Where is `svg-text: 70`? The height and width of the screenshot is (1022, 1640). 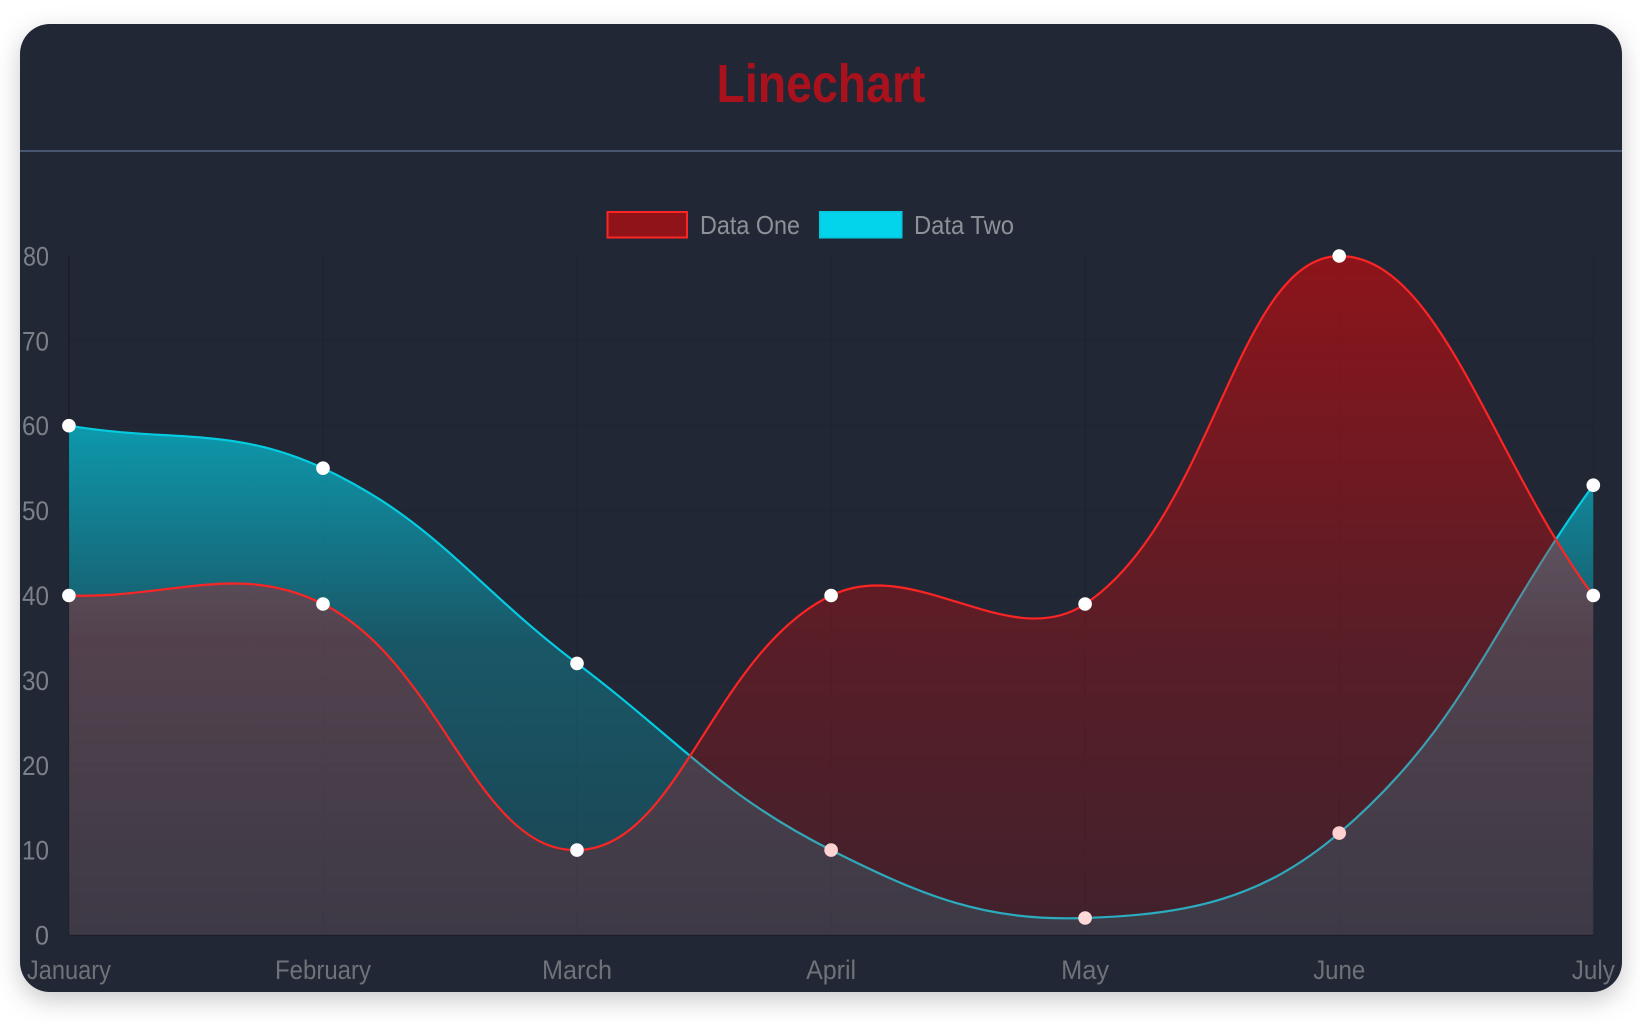
svg-text: 70 is located at coordinates (35, 341).